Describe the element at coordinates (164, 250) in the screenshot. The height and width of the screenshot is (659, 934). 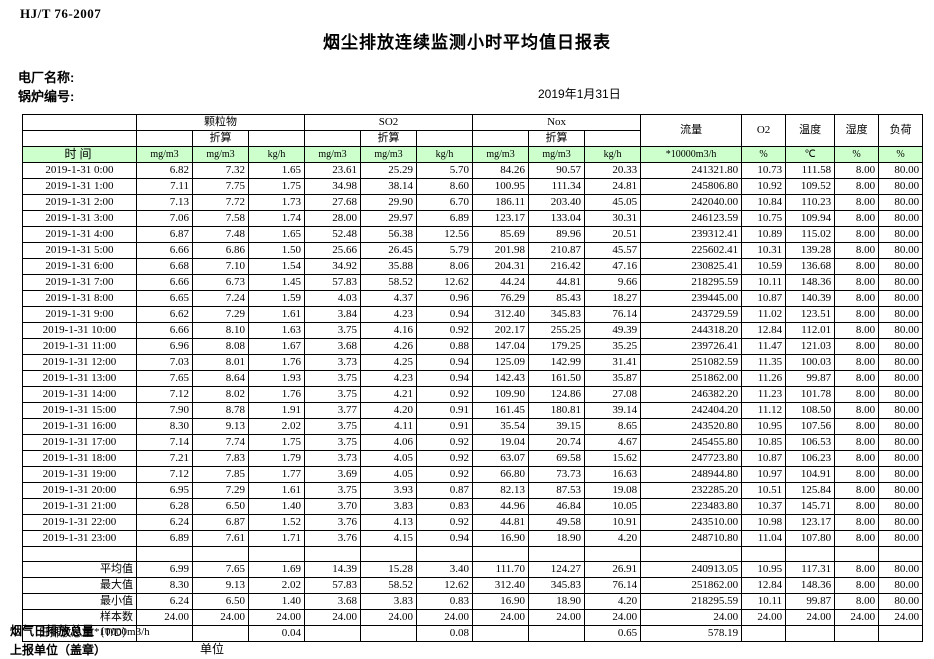
I see `cell-value: 6.66` at that location.